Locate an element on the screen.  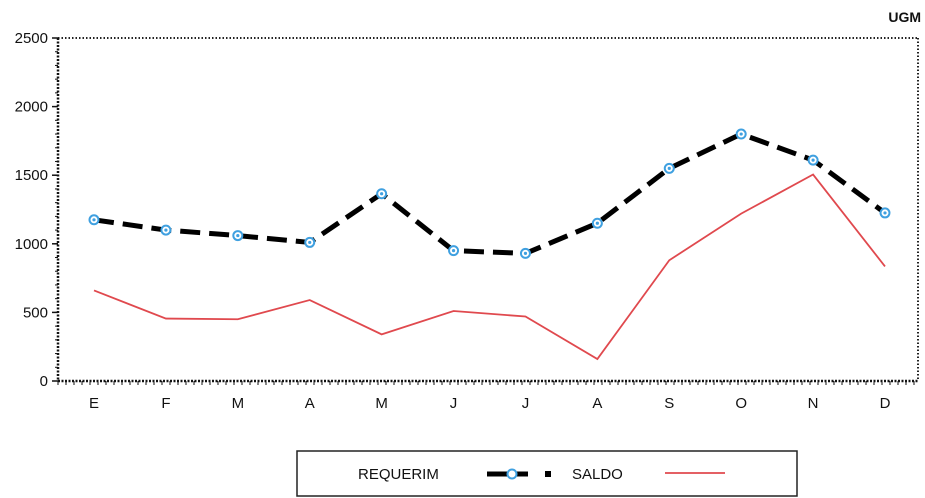
y-tick-label: 0 is located at coordinates (44, 381).